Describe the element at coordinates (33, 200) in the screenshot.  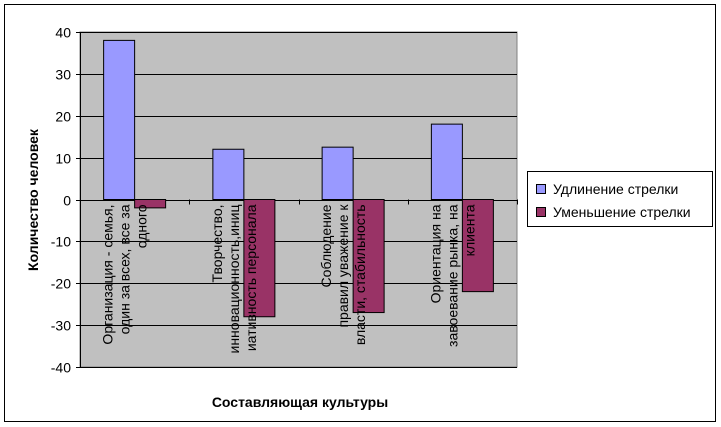
I see `y-axis-title: Количество человек` at that location.